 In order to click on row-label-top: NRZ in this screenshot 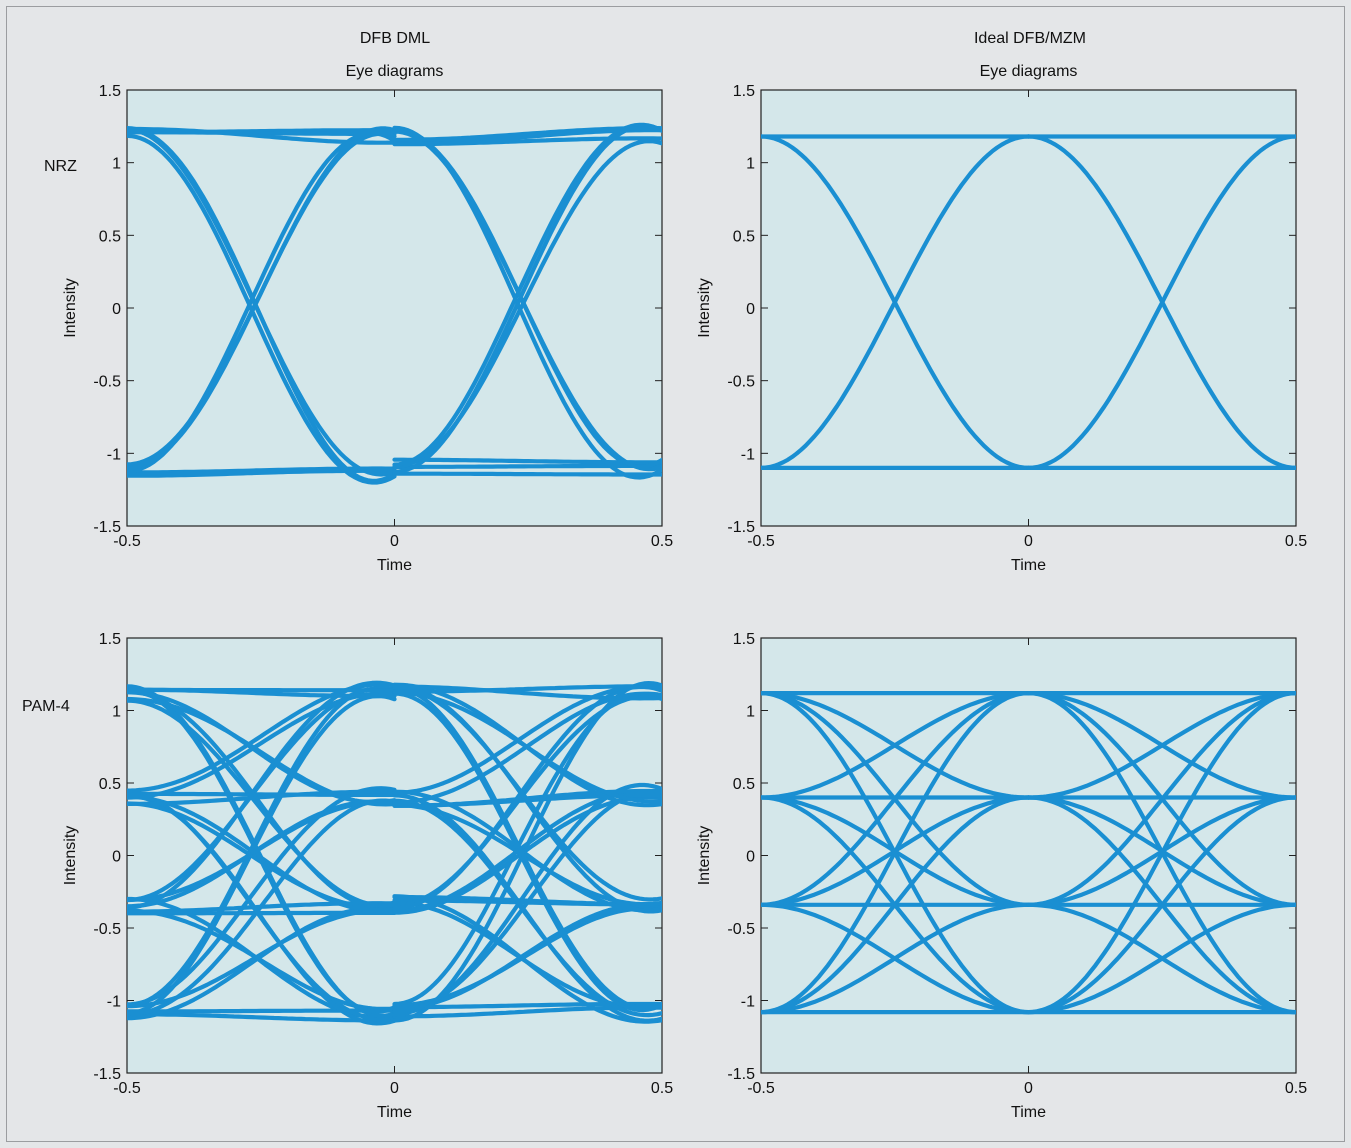, I will do `click(60, 166)`.